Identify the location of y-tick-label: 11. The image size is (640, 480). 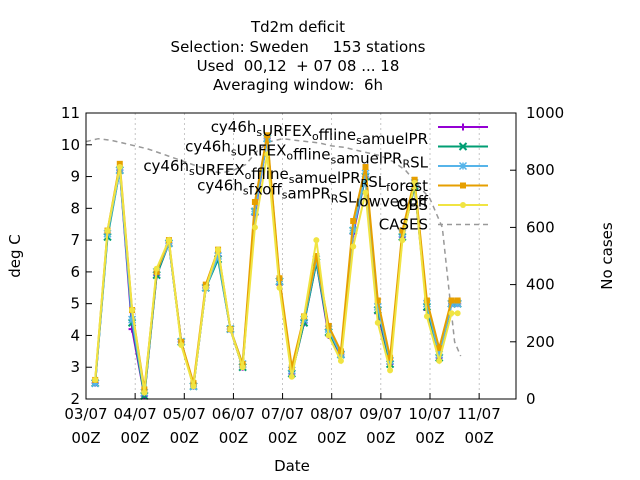
(70, 113).